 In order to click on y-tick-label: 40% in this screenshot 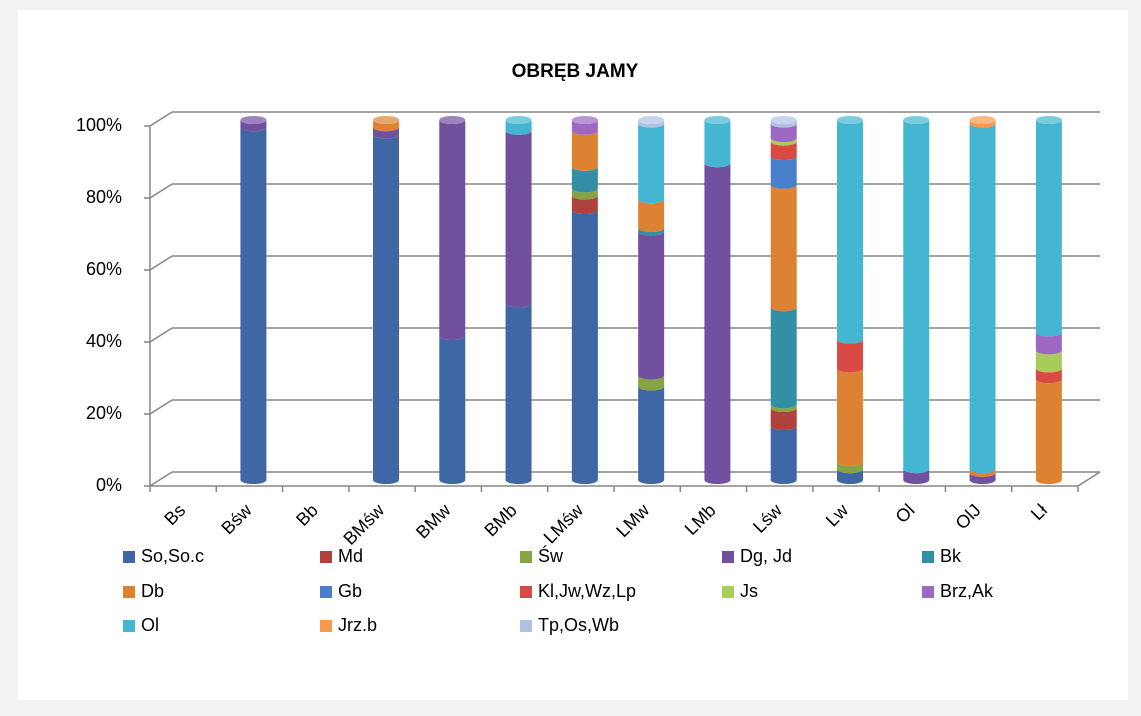, I will do `click(104, 341)`.